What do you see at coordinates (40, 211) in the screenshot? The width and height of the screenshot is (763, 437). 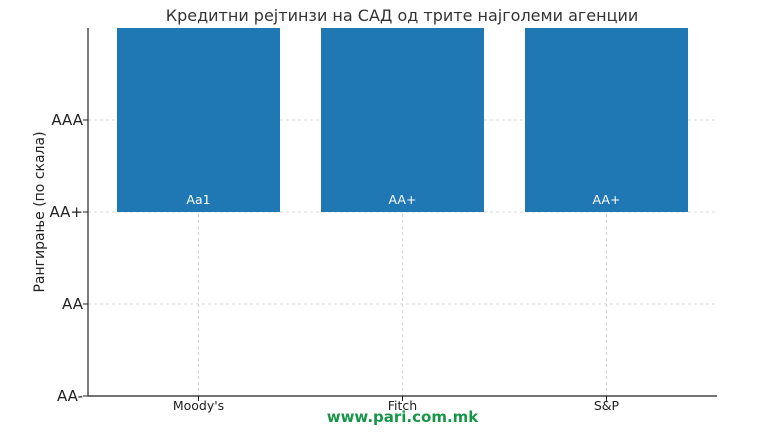 I see `y-axis-label: Рангирање (по скала)` at bounding box center [40, 211].